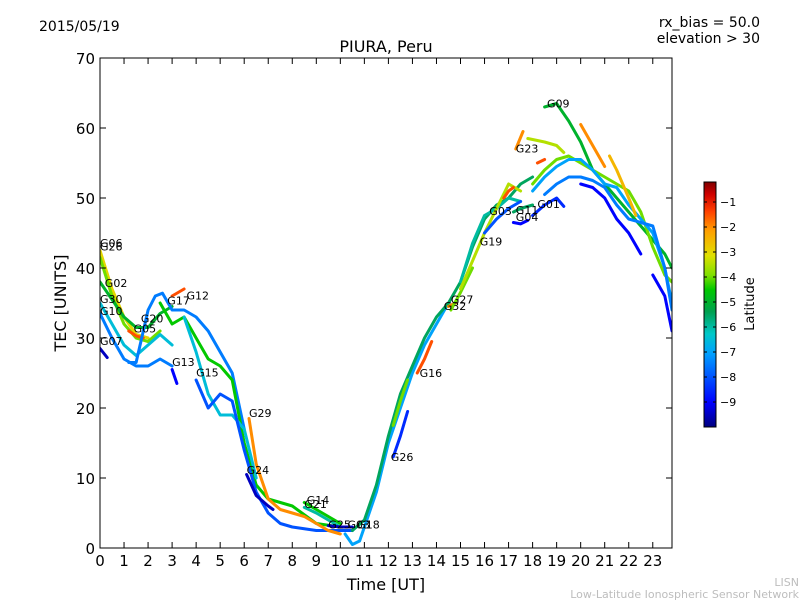  I want to click on series-G20, so click(186, 361).